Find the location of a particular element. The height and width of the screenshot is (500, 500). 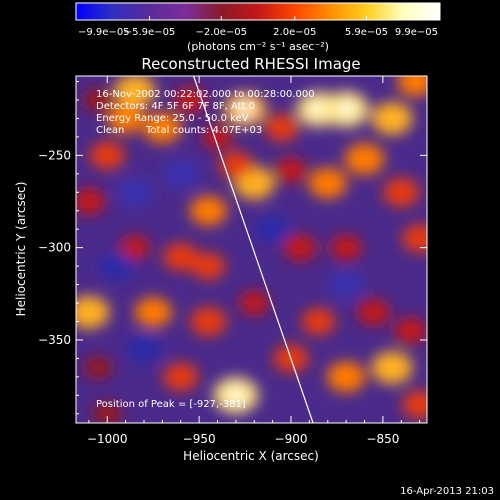

annotation-total-counts: Total counts: 4.07E+03 is located at coordinates (203, 130).